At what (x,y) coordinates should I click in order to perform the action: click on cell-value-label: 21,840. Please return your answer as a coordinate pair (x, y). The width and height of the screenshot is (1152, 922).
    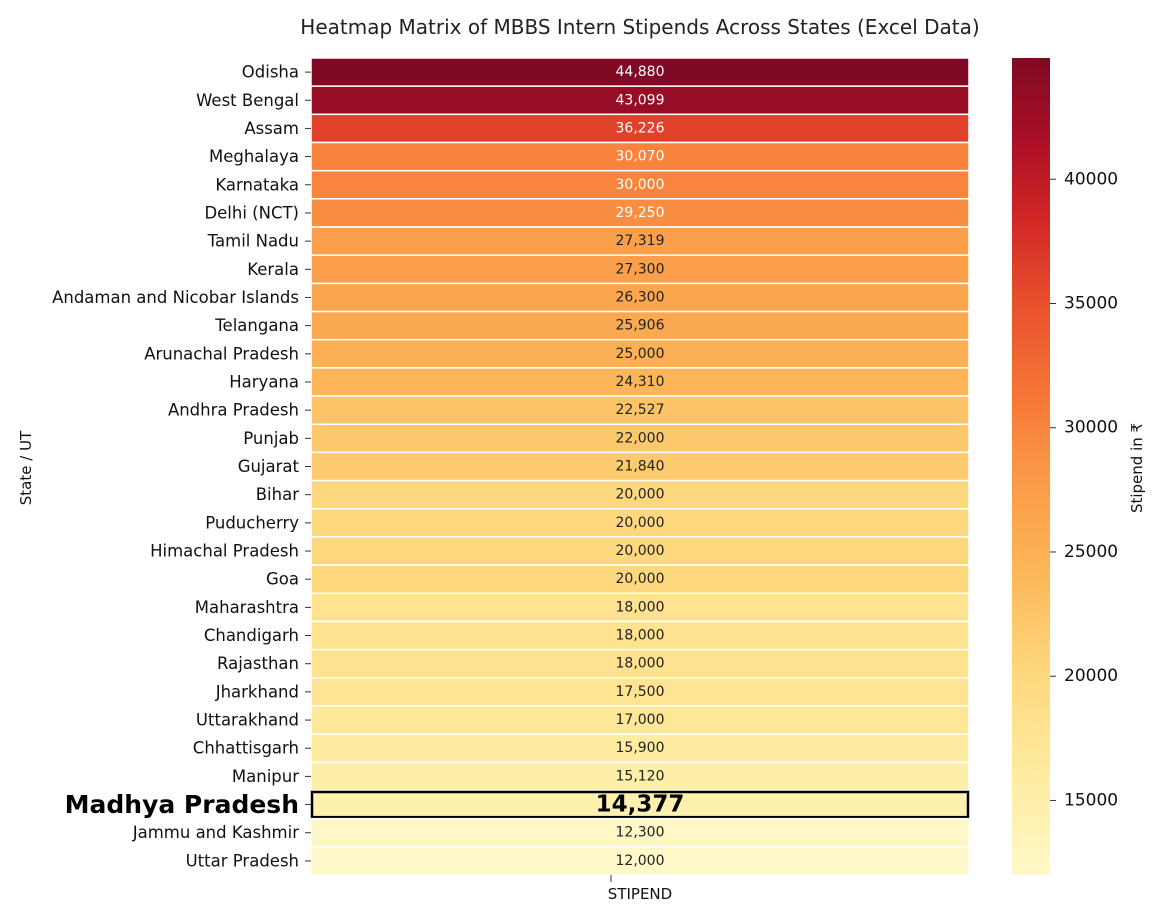
    Looking at the image, I should click on (640, 467).